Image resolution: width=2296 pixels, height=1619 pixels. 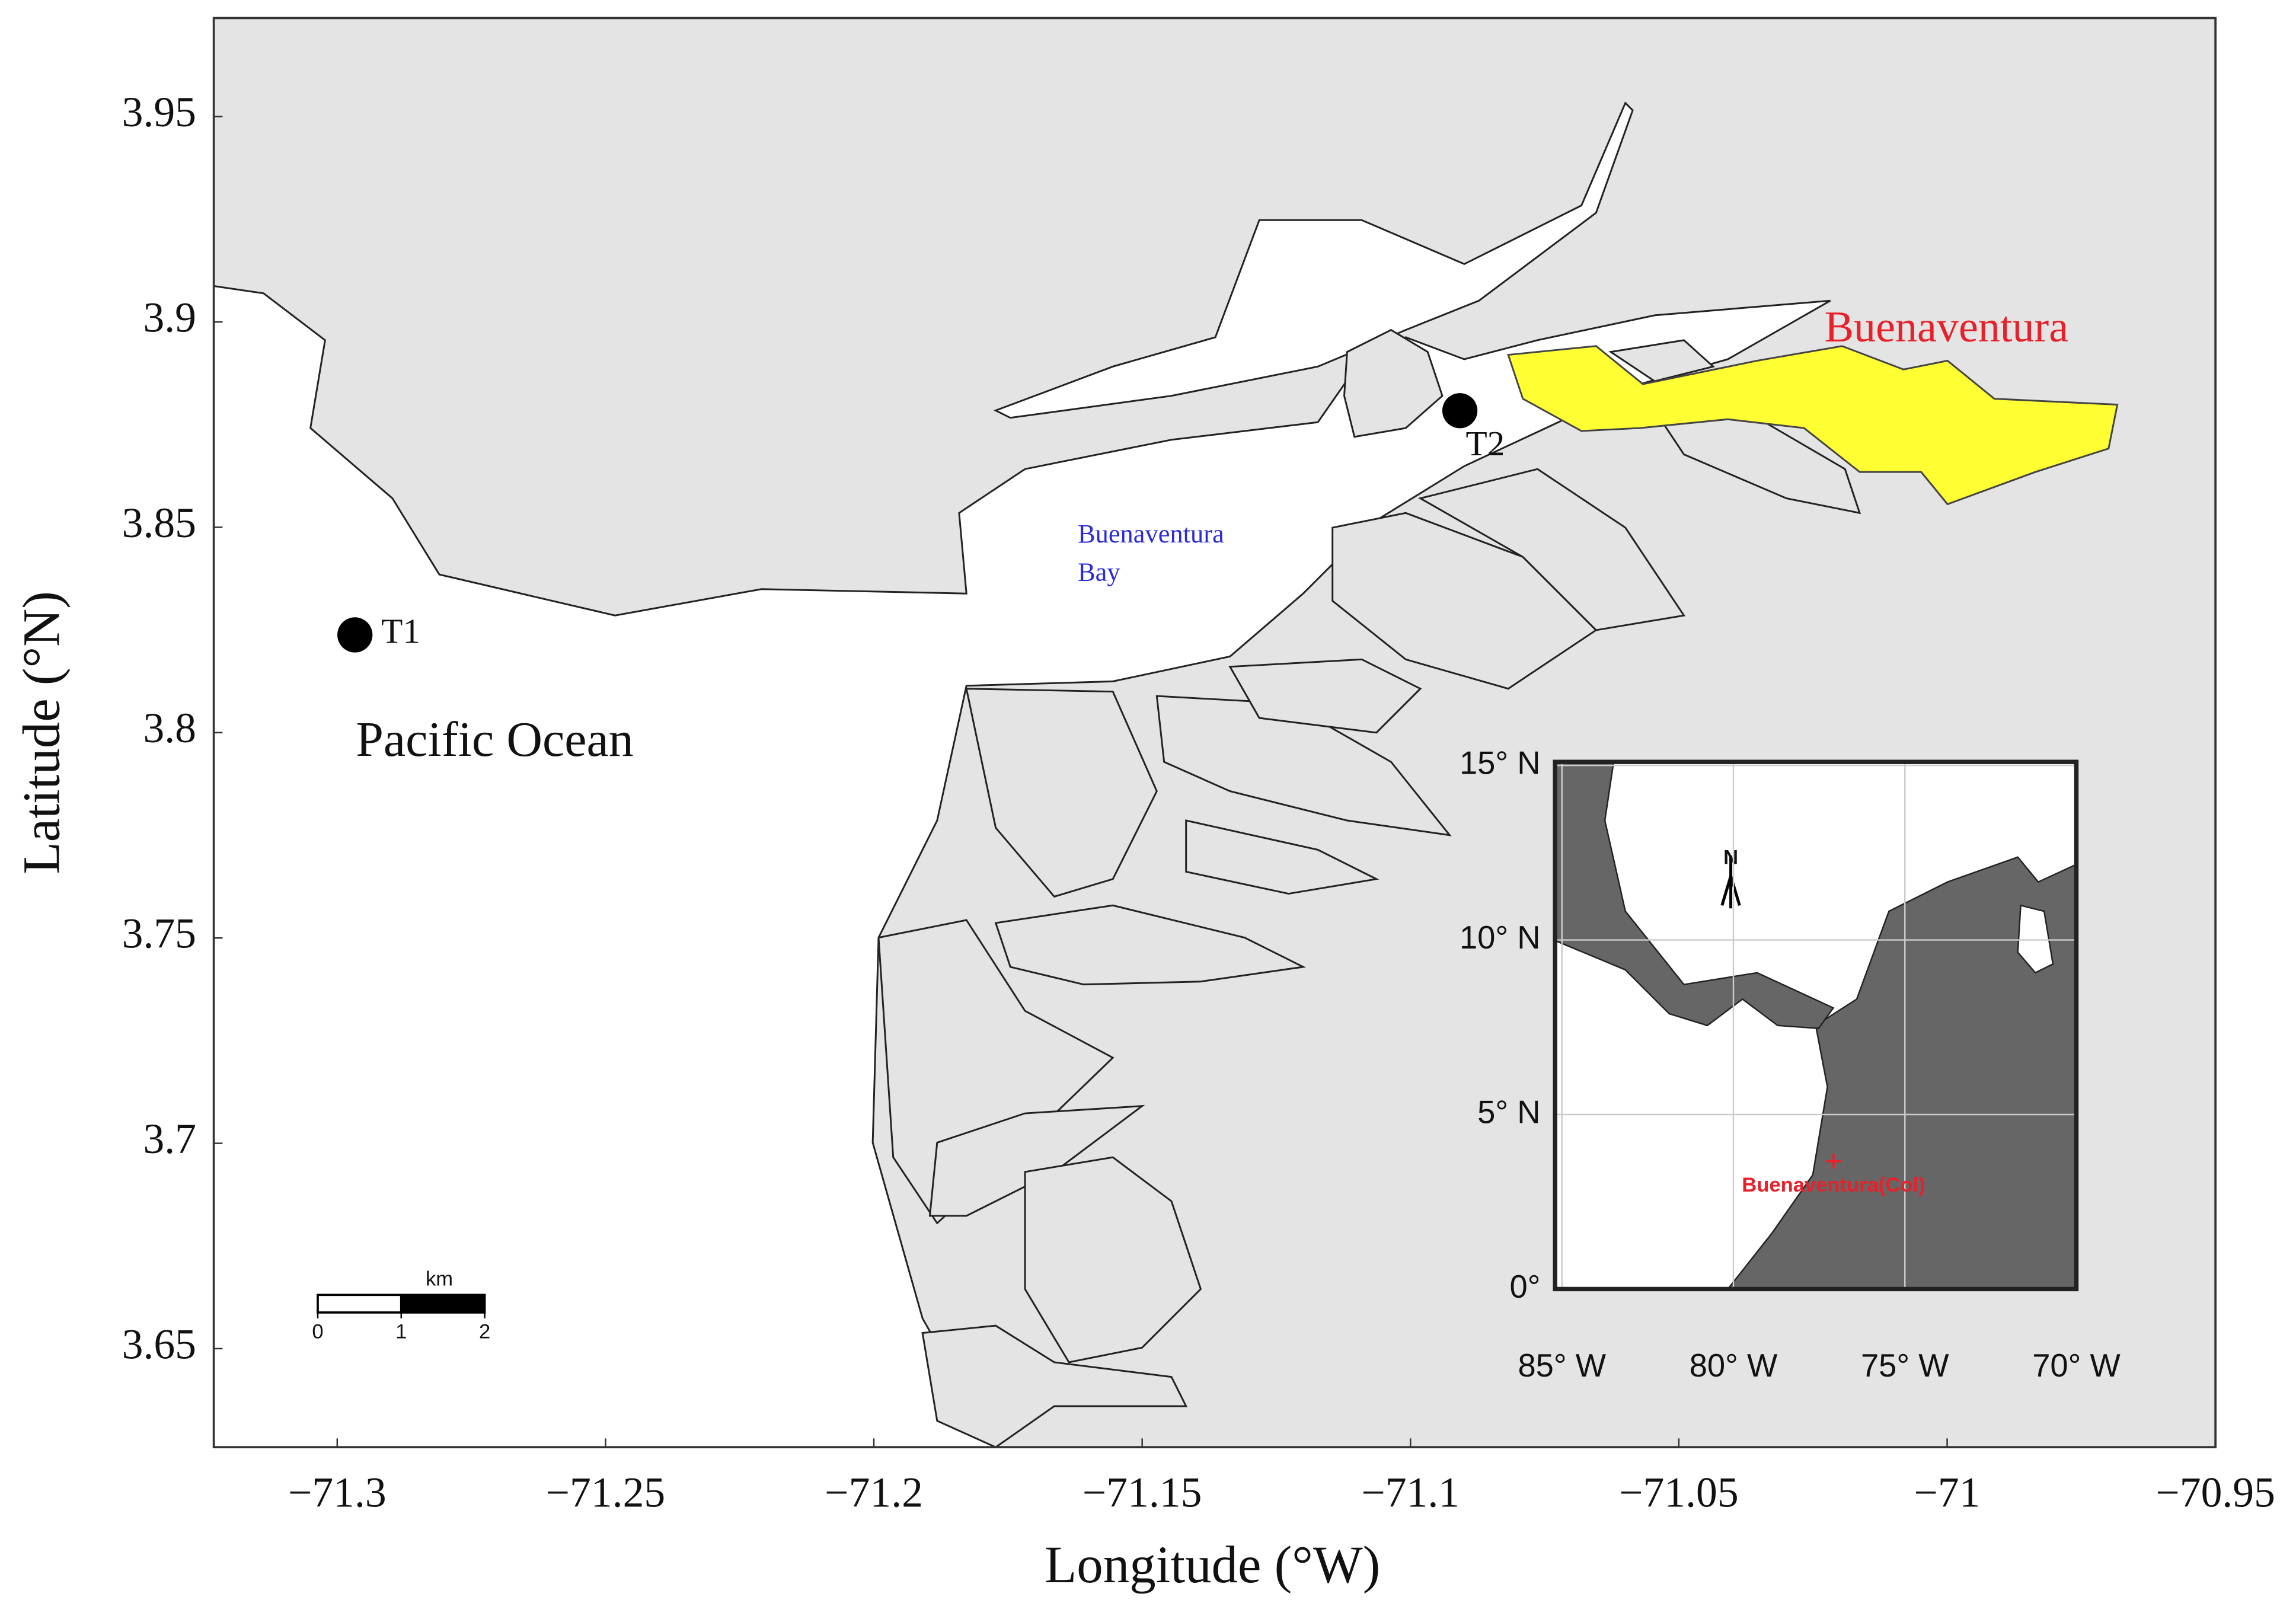 What do you see at coordinates (2076, 1365) in the screenshot?
I see `inset-x-tick-label: 70° W` at bounding box center [2076, 1365].